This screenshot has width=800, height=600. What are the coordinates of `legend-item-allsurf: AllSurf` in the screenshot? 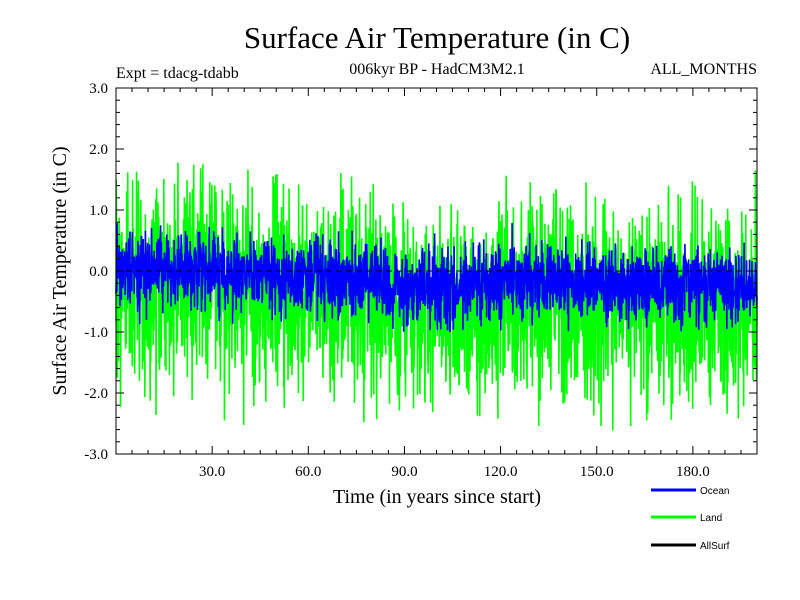 It's located at (690, 546).